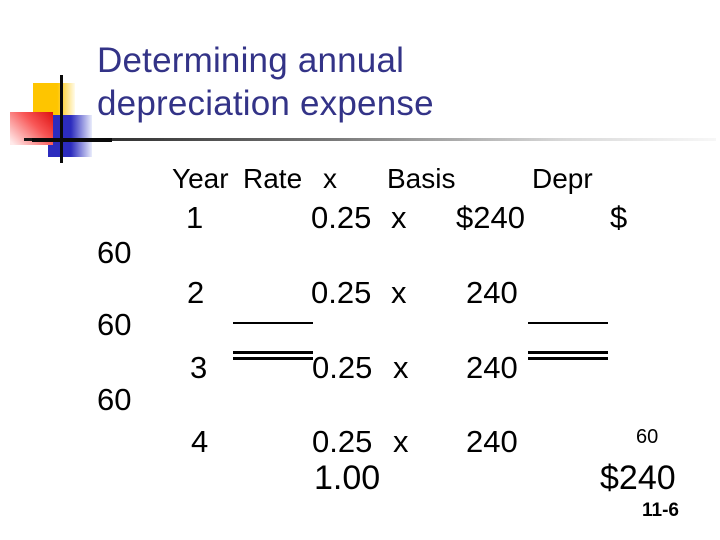 This screenshot has width=720, height=540. Describe the element at coordinates (114, 252) in the screenshot. I see `cell-depr-wrapped-1: 60` at that location.